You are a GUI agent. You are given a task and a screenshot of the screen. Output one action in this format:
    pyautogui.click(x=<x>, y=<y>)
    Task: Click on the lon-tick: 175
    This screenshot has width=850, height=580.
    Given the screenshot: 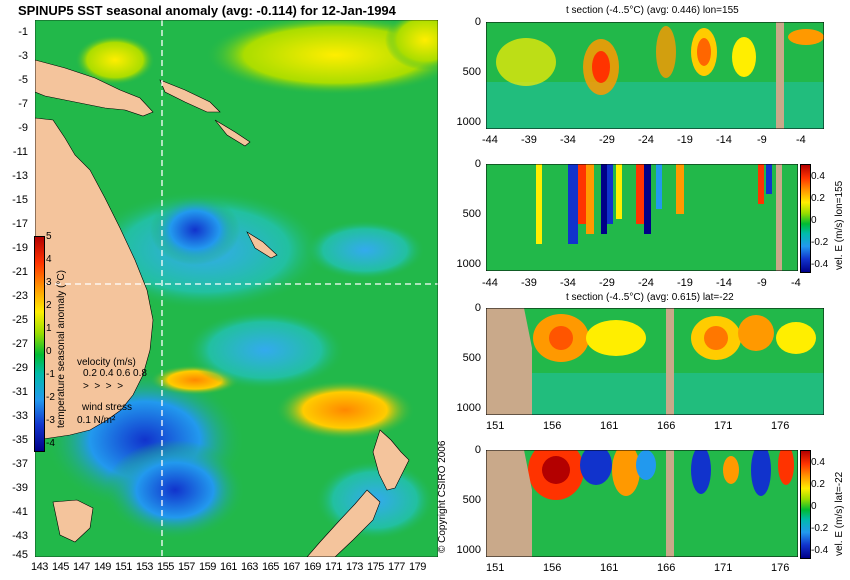 What is the action you would take?
    pyautogui.click(x=375, y=567)
    